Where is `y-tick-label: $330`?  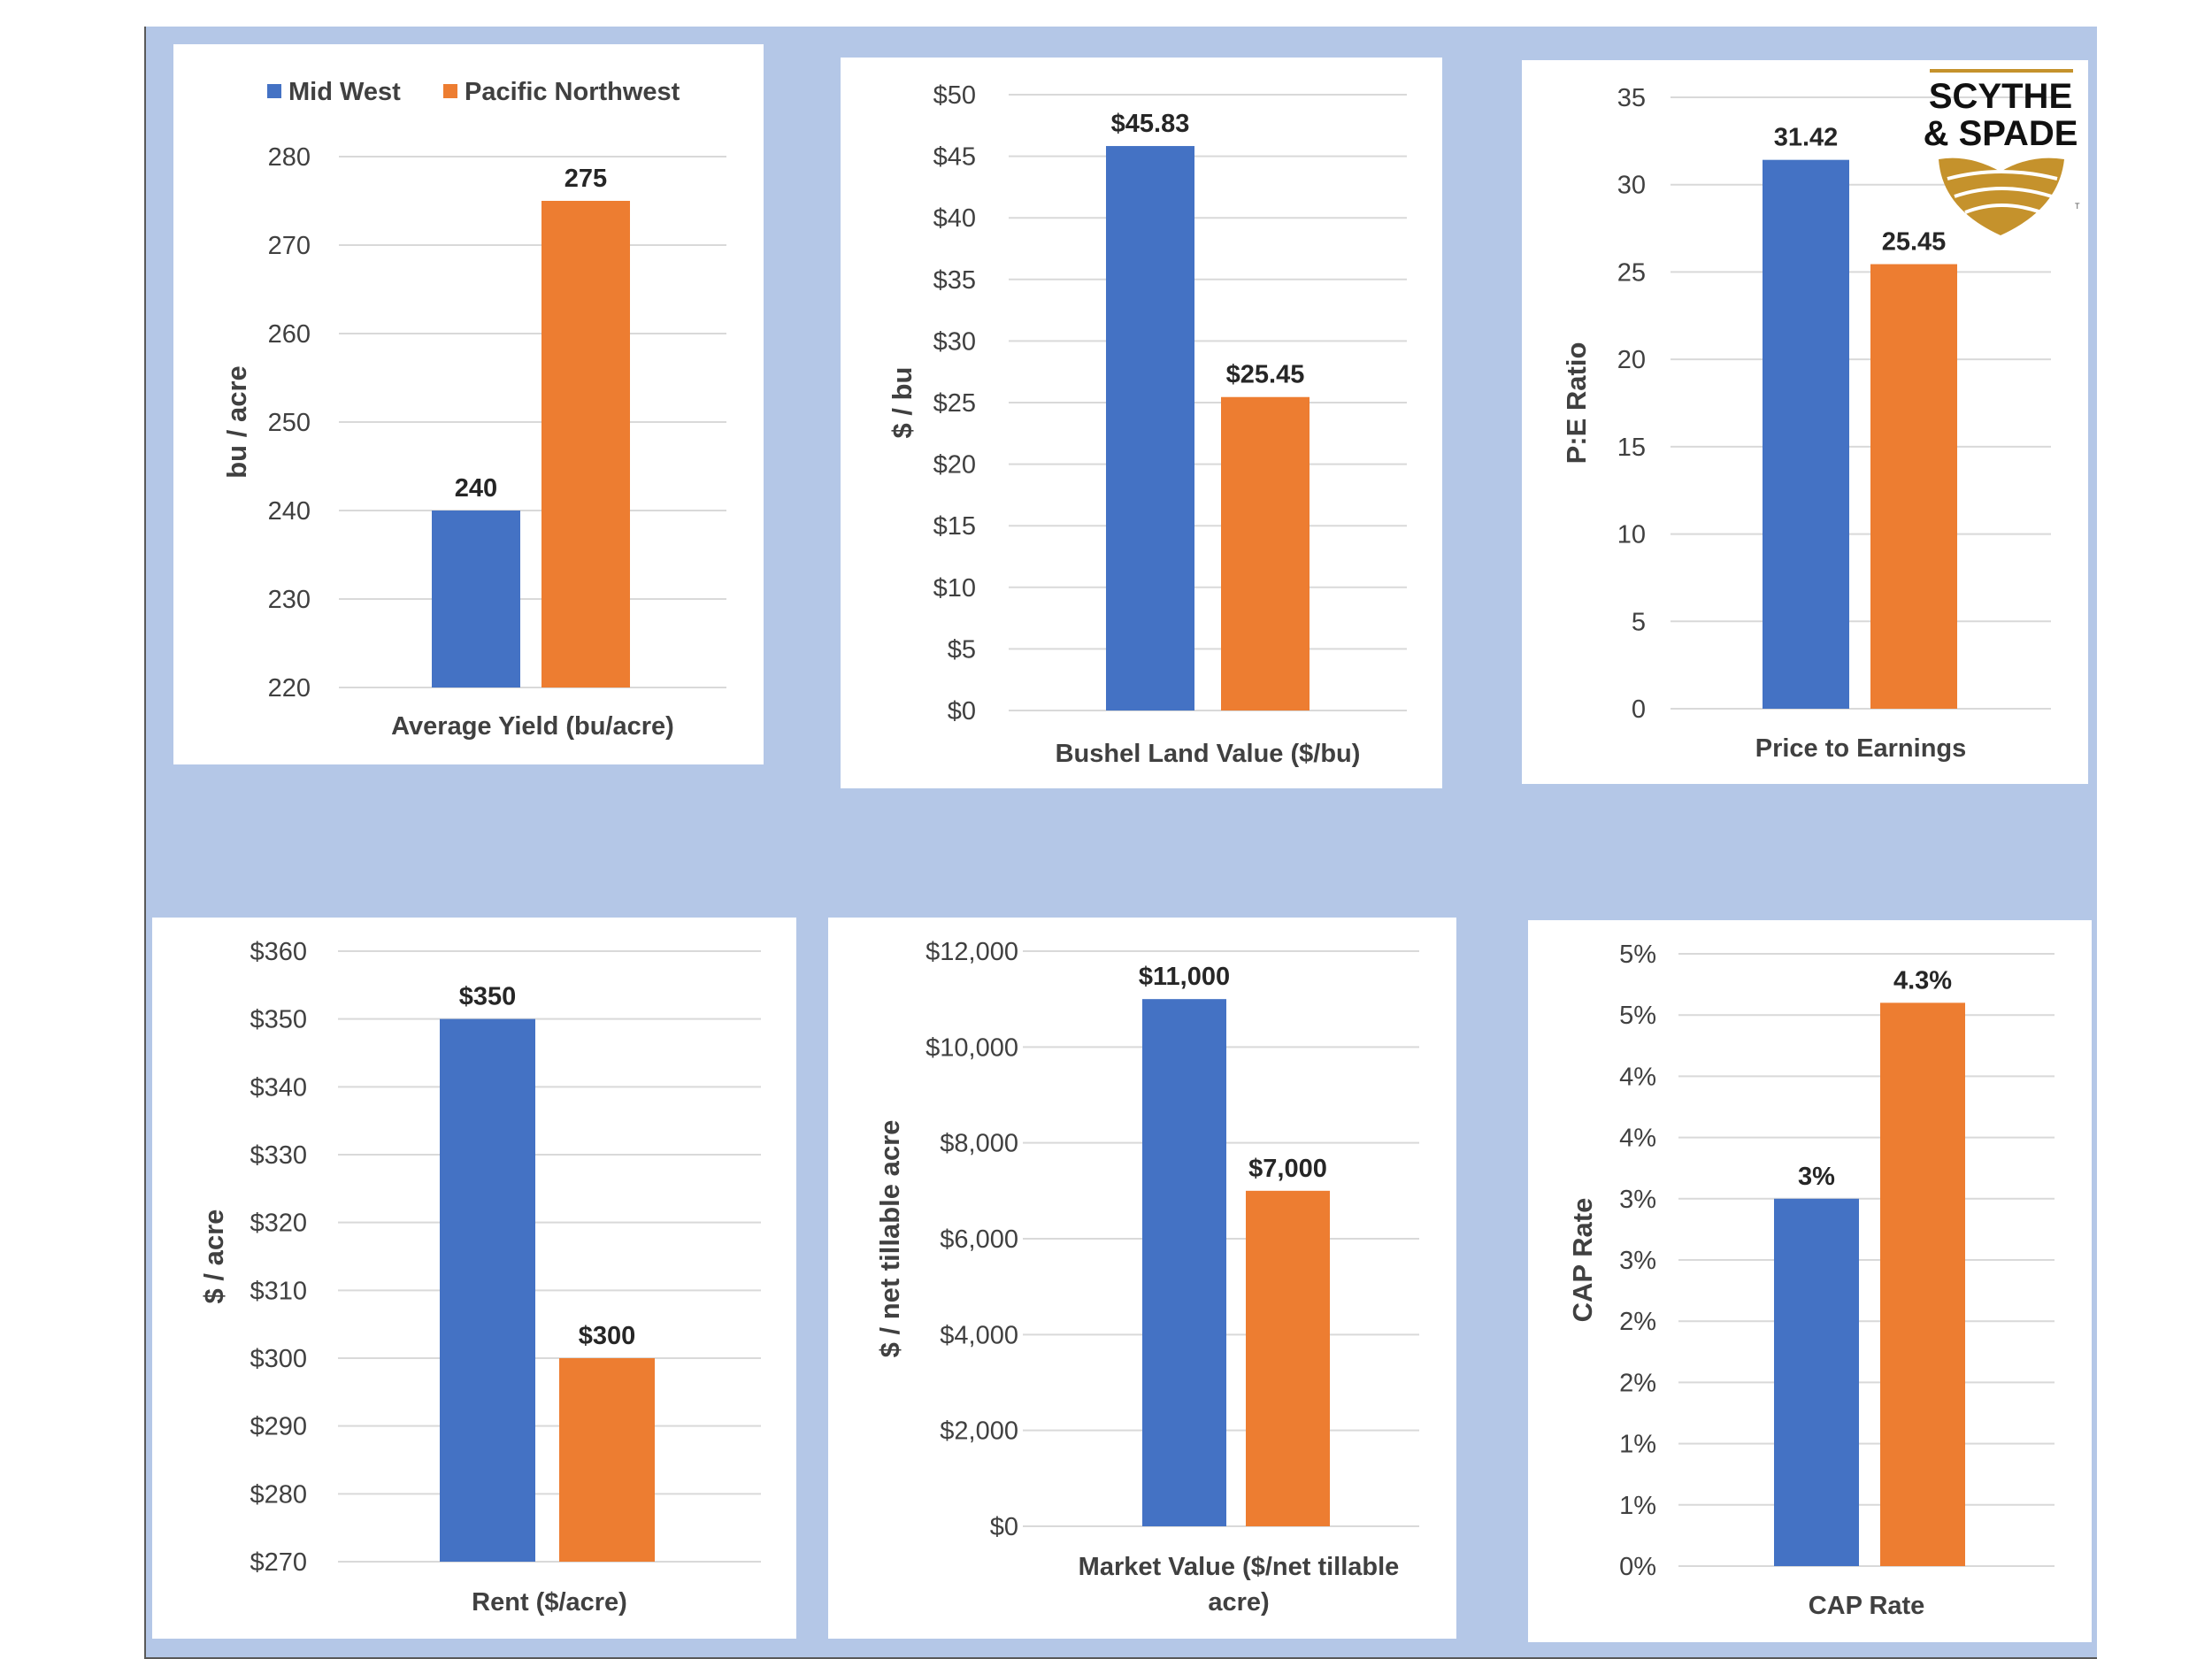
y-tick-label: $330 is located at coordinates (279, 1156).